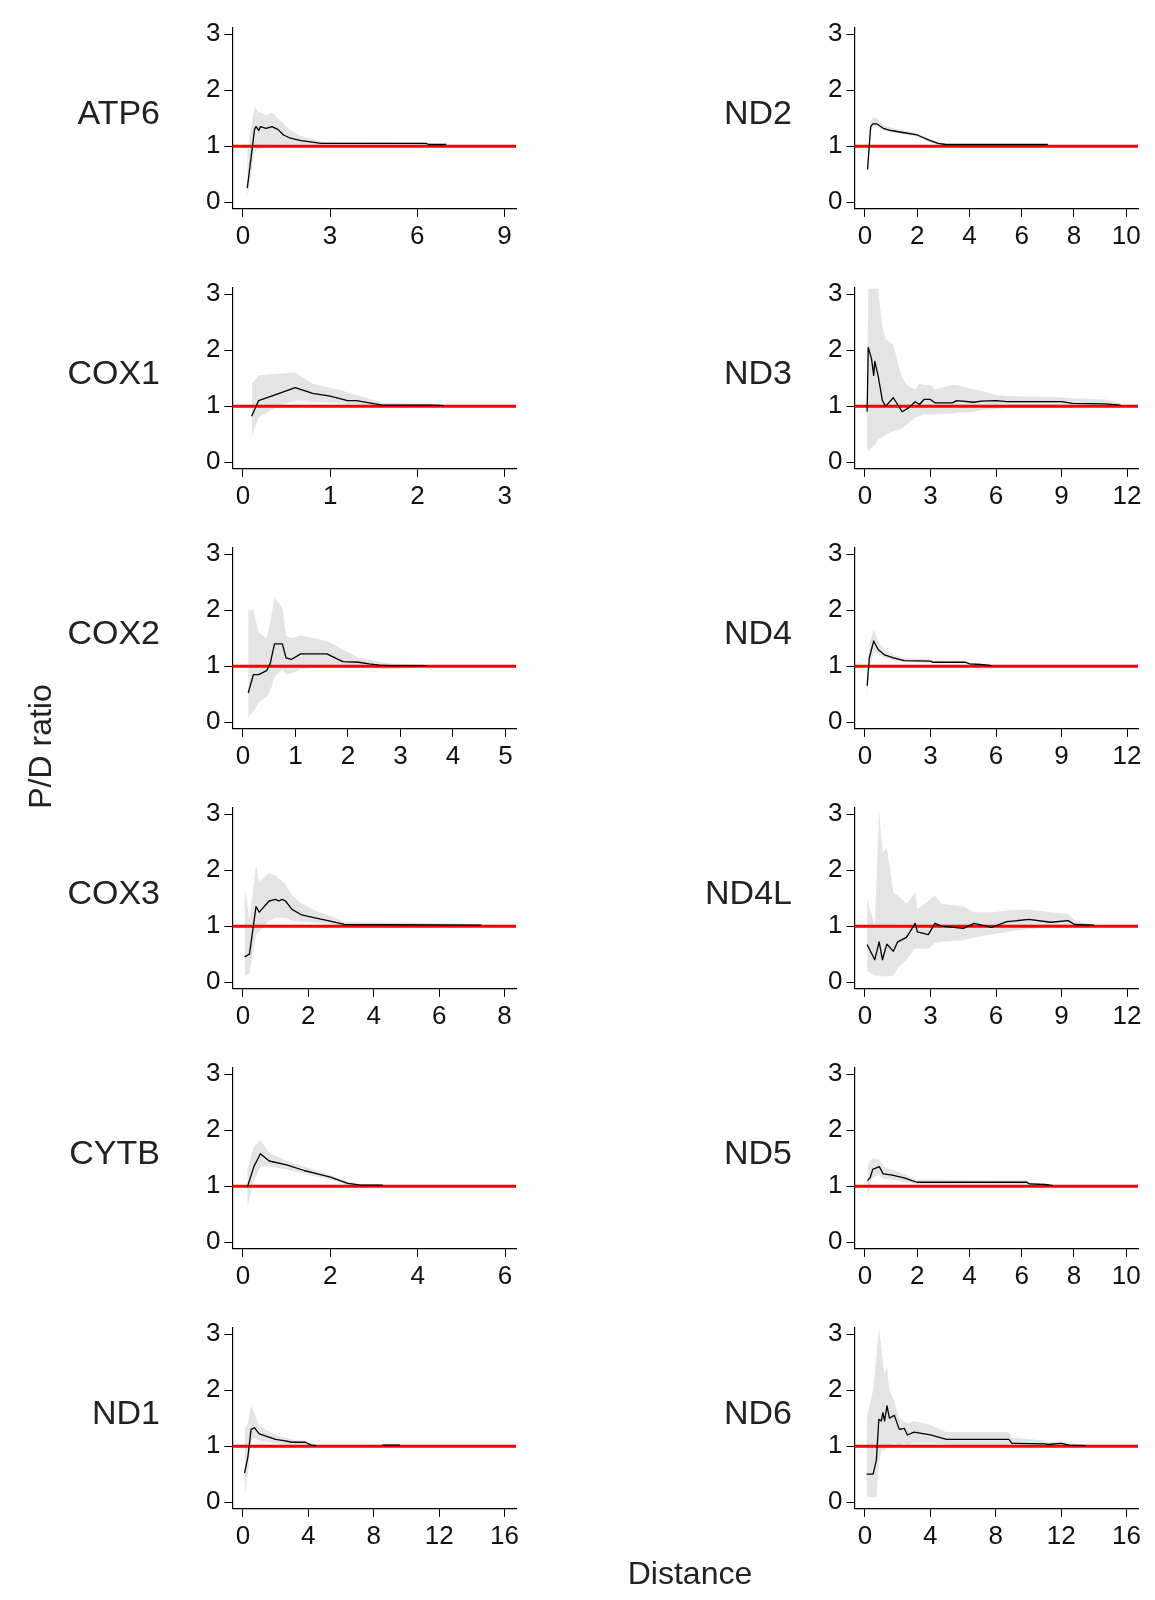 The height and width of the screenshot is (1600, 1155). I want to click on x-tick-label: 5, so click(505, 754).